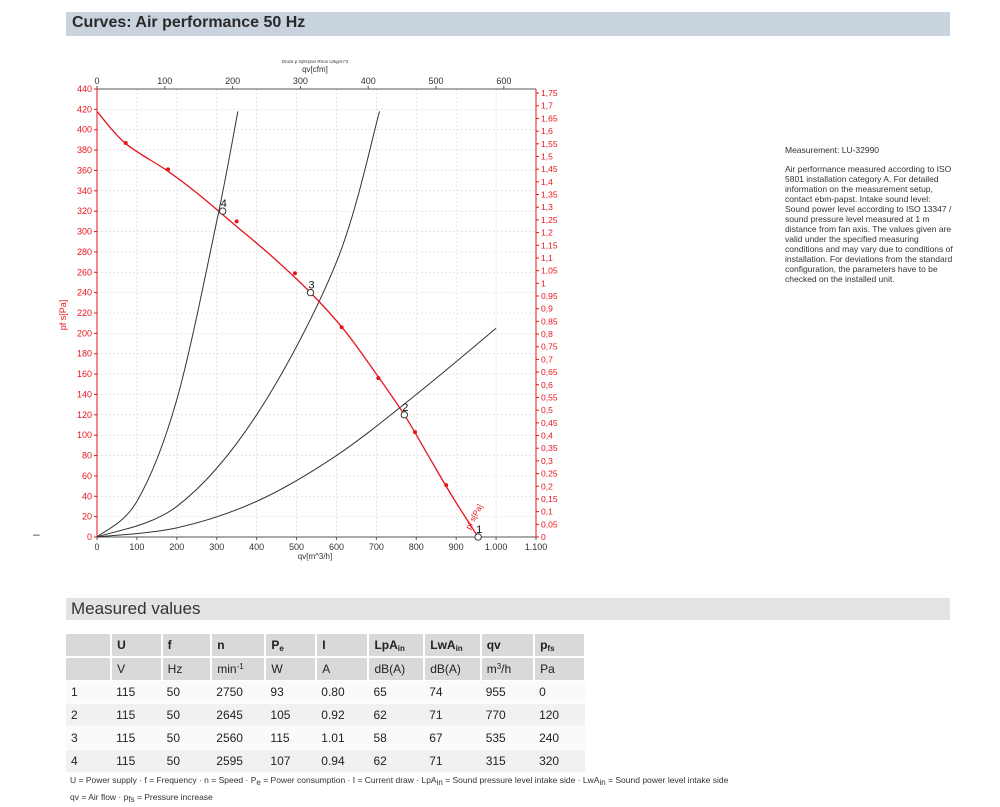  Describe the element at coordinates (508, 668) in the screenshot. I see `unit-cell: m3/h` at that location.